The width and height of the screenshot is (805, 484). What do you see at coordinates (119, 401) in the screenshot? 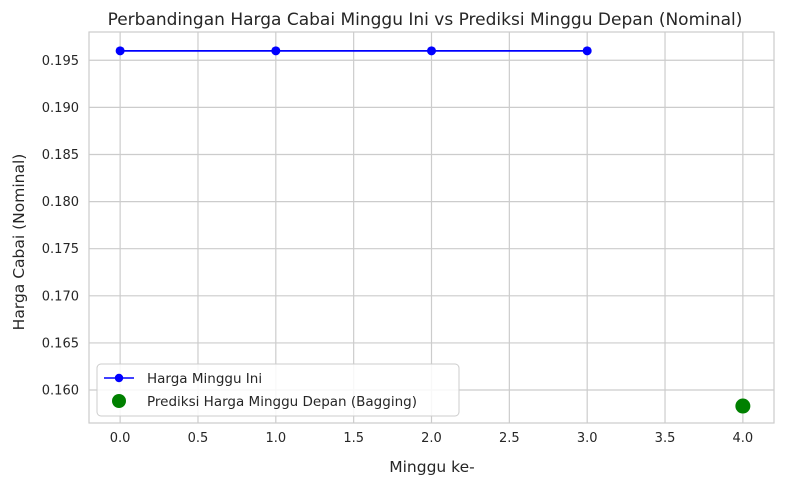
I see `legend-marker-prediksi` at bounding box center [119, 401].